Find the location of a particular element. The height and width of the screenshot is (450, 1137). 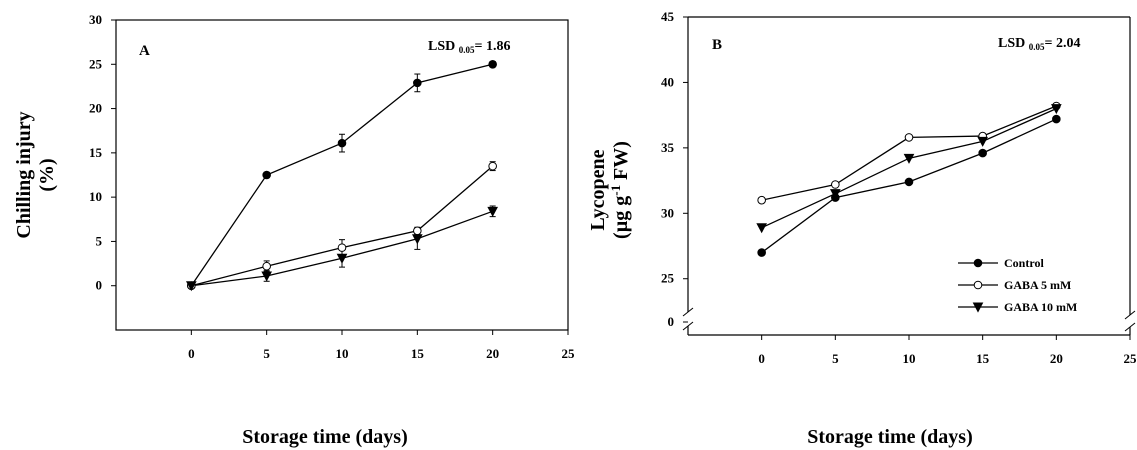

panel-label-a: A is located at coordinates (144, 51).